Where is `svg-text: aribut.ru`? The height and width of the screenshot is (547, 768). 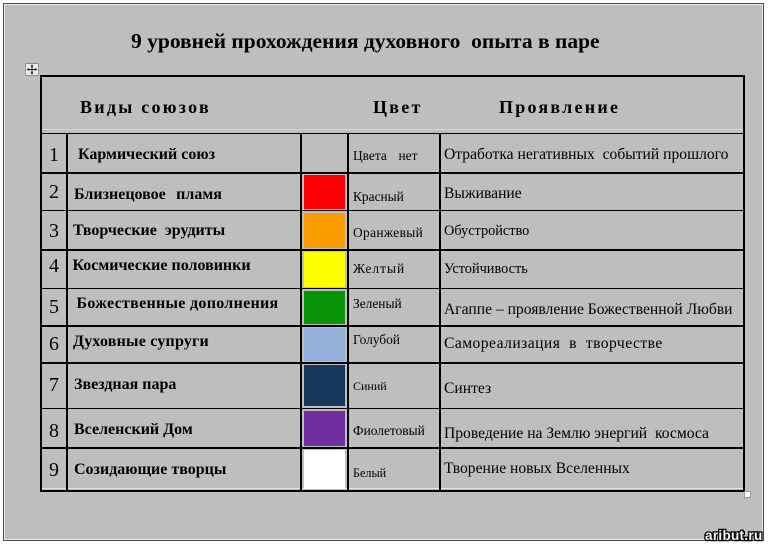
svg-text: aribut.ru is located at coordinates (733, 535).